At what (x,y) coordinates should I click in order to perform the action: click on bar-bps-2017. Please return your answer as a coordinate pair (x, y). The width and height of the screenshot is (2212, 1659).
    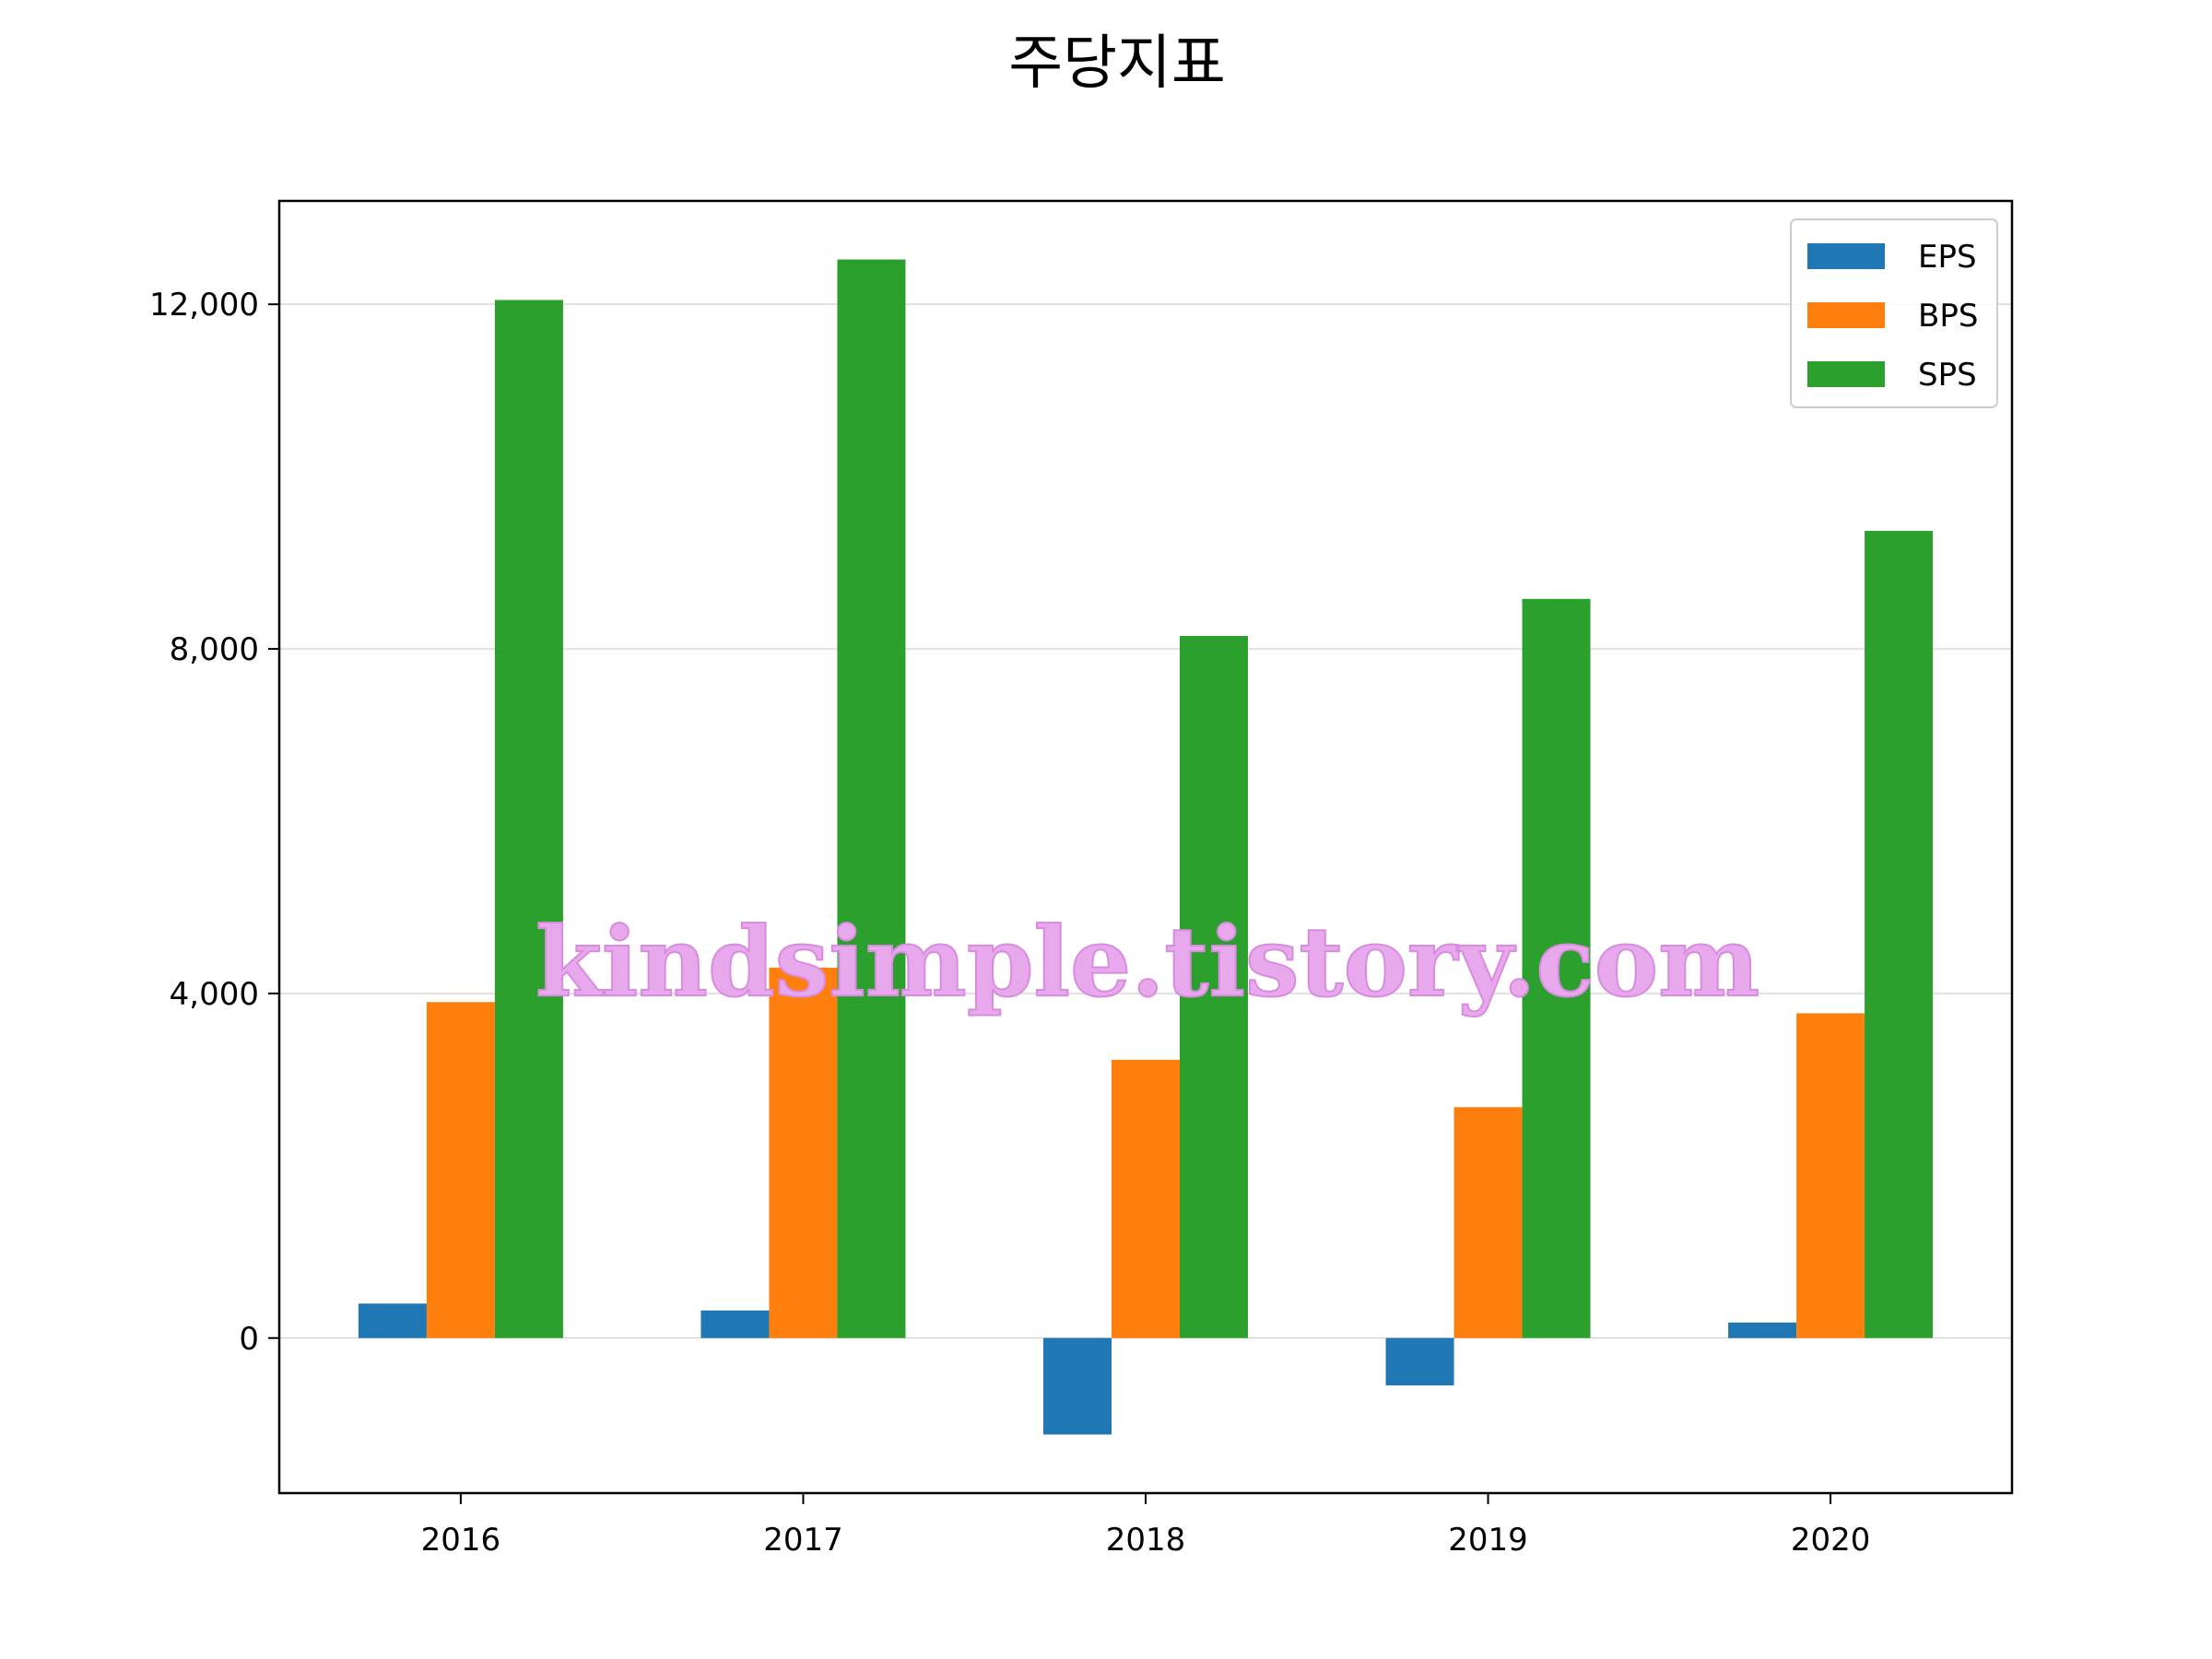
    Looking at the image, I should click on (803, 1152).